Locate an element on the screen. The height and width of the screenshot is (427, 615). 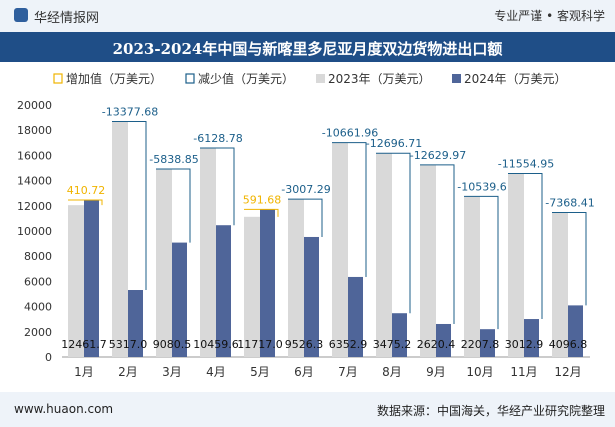
x-tick-label: 5月 is located at coordinates (260, 372).